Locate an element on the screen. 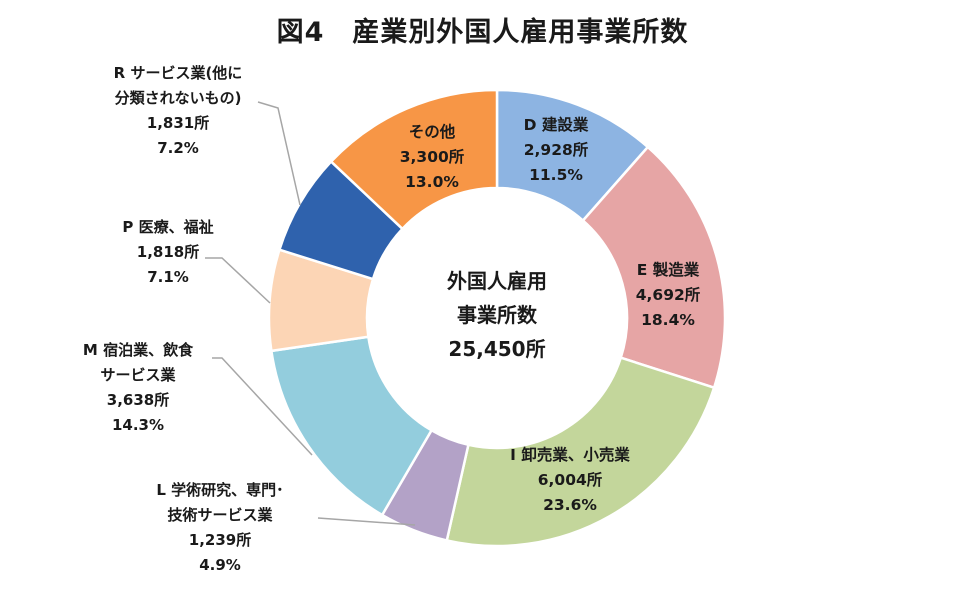 Image resolution: width=965 pixels, height=603 pixels. label-P-line-1: 1,818所 is located at coordinates (168, 252).